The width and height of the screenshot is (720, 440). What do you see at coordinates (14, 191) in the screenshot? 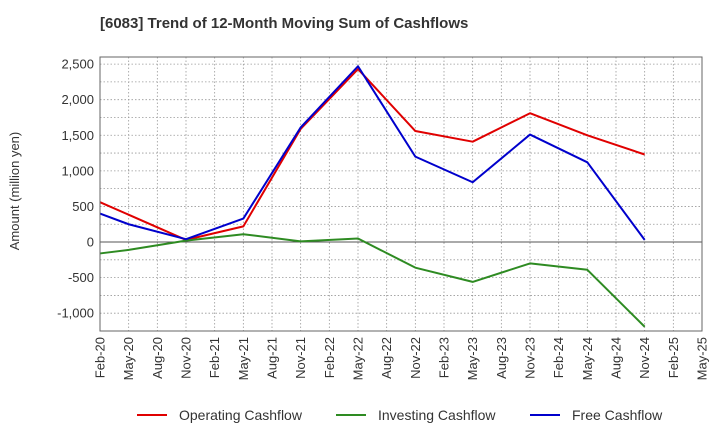
I see `y-axis-title: Amount (million yen)` at bounding box center [14, 191].